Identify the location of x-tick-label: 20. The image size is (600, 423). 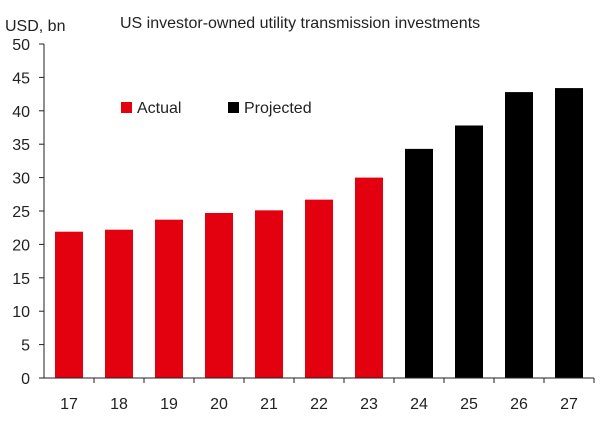
(219, 404).